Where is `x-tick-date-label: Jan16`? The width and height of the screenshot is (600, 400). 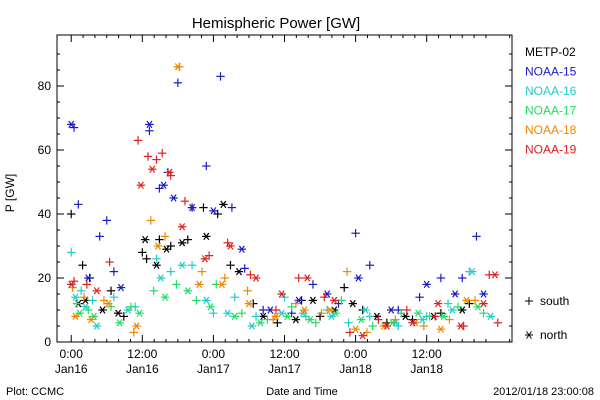
x-tick-date-label: Jan16 is located at coordinates (142, 369).